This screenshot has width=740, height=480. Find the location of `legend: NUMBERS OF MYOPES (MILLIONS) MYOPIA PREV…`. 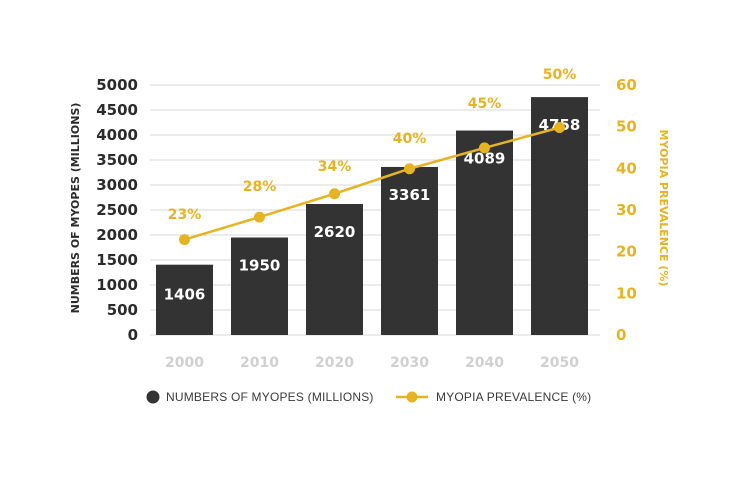

legend: NUMBERS OF MYOPES (MILLIONS) MYOPIA PREV… is located at coordinates (368, 397).